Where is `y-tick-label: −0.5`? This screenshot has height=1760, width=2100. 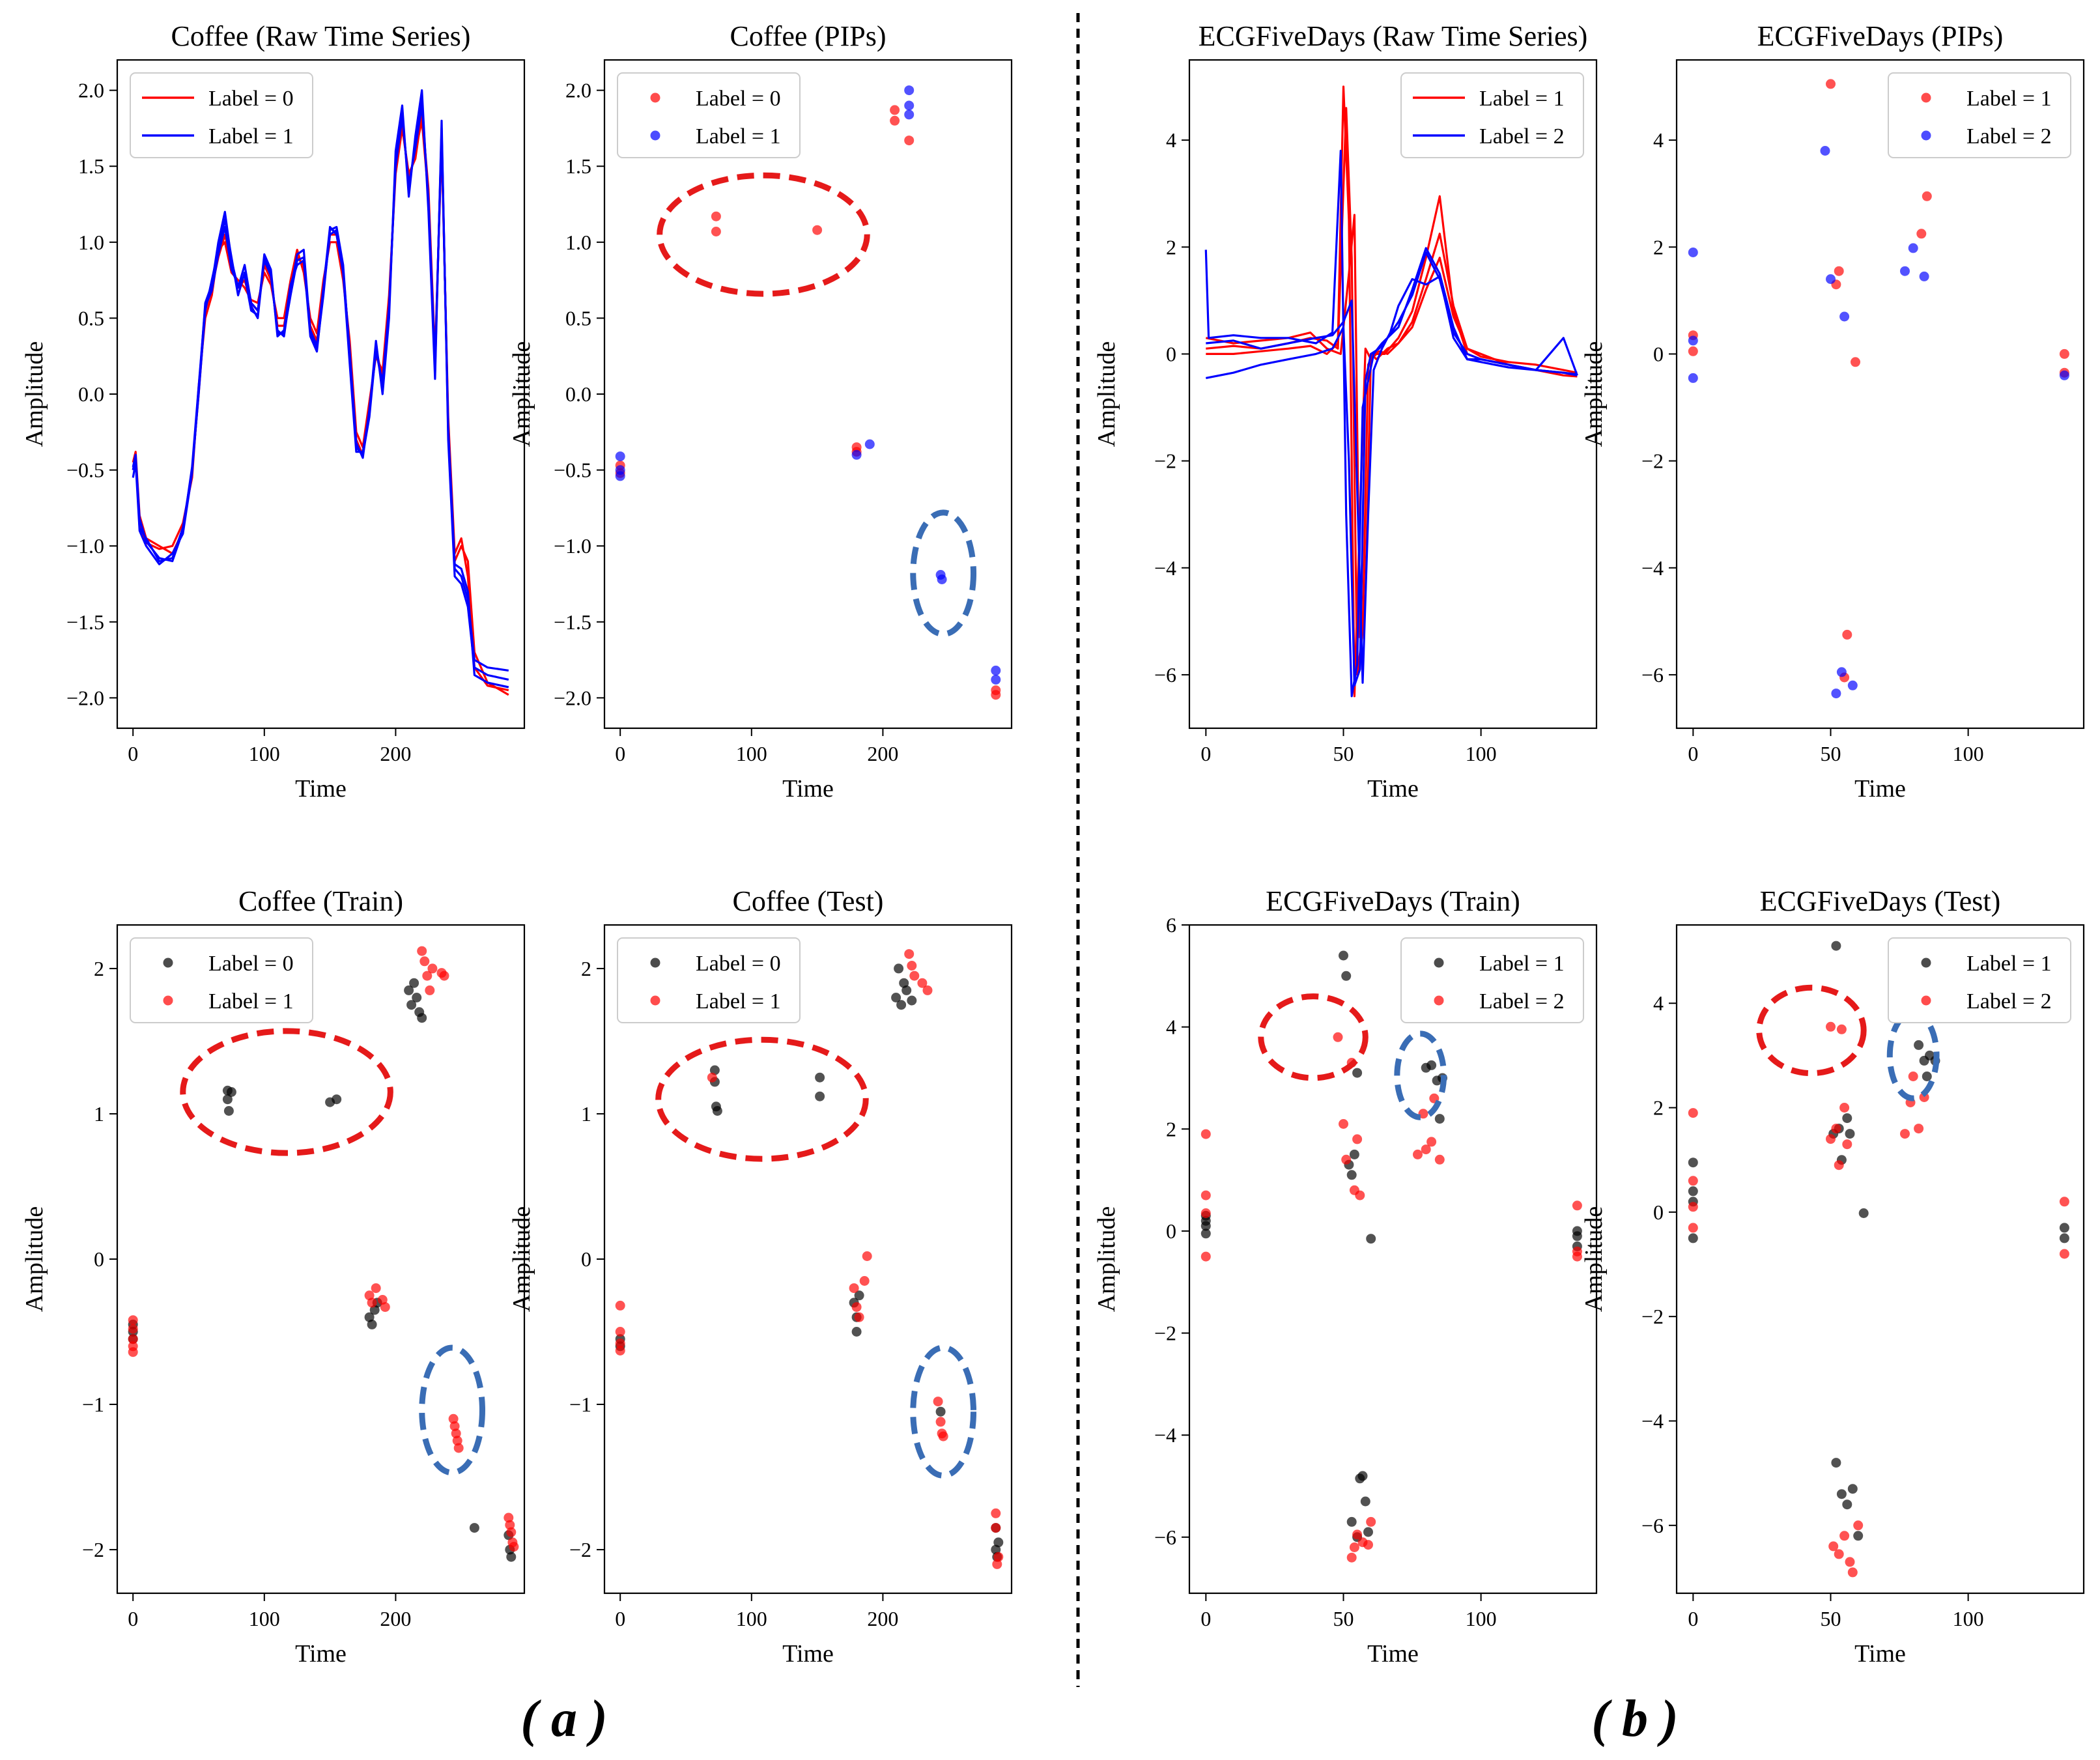
y-tick-label: −0.5 is located at coordinates (85, 470).